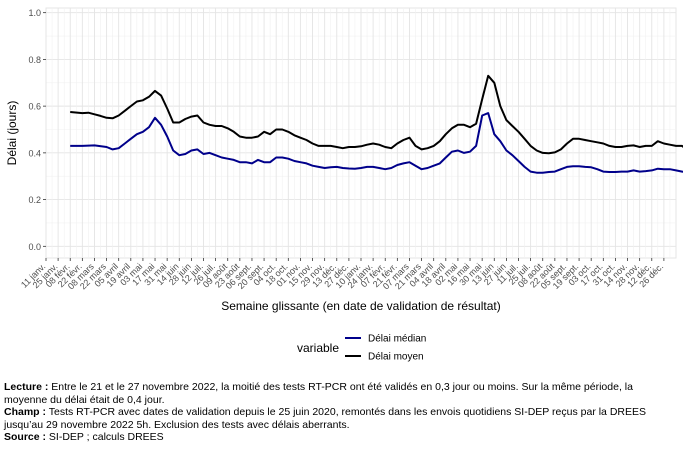 The height and width of the screenshot is (449, 683). Describe the element at coordinates (396, 357) in the screenshot. I see `legend-label-mean: Délai moyen` at that location.